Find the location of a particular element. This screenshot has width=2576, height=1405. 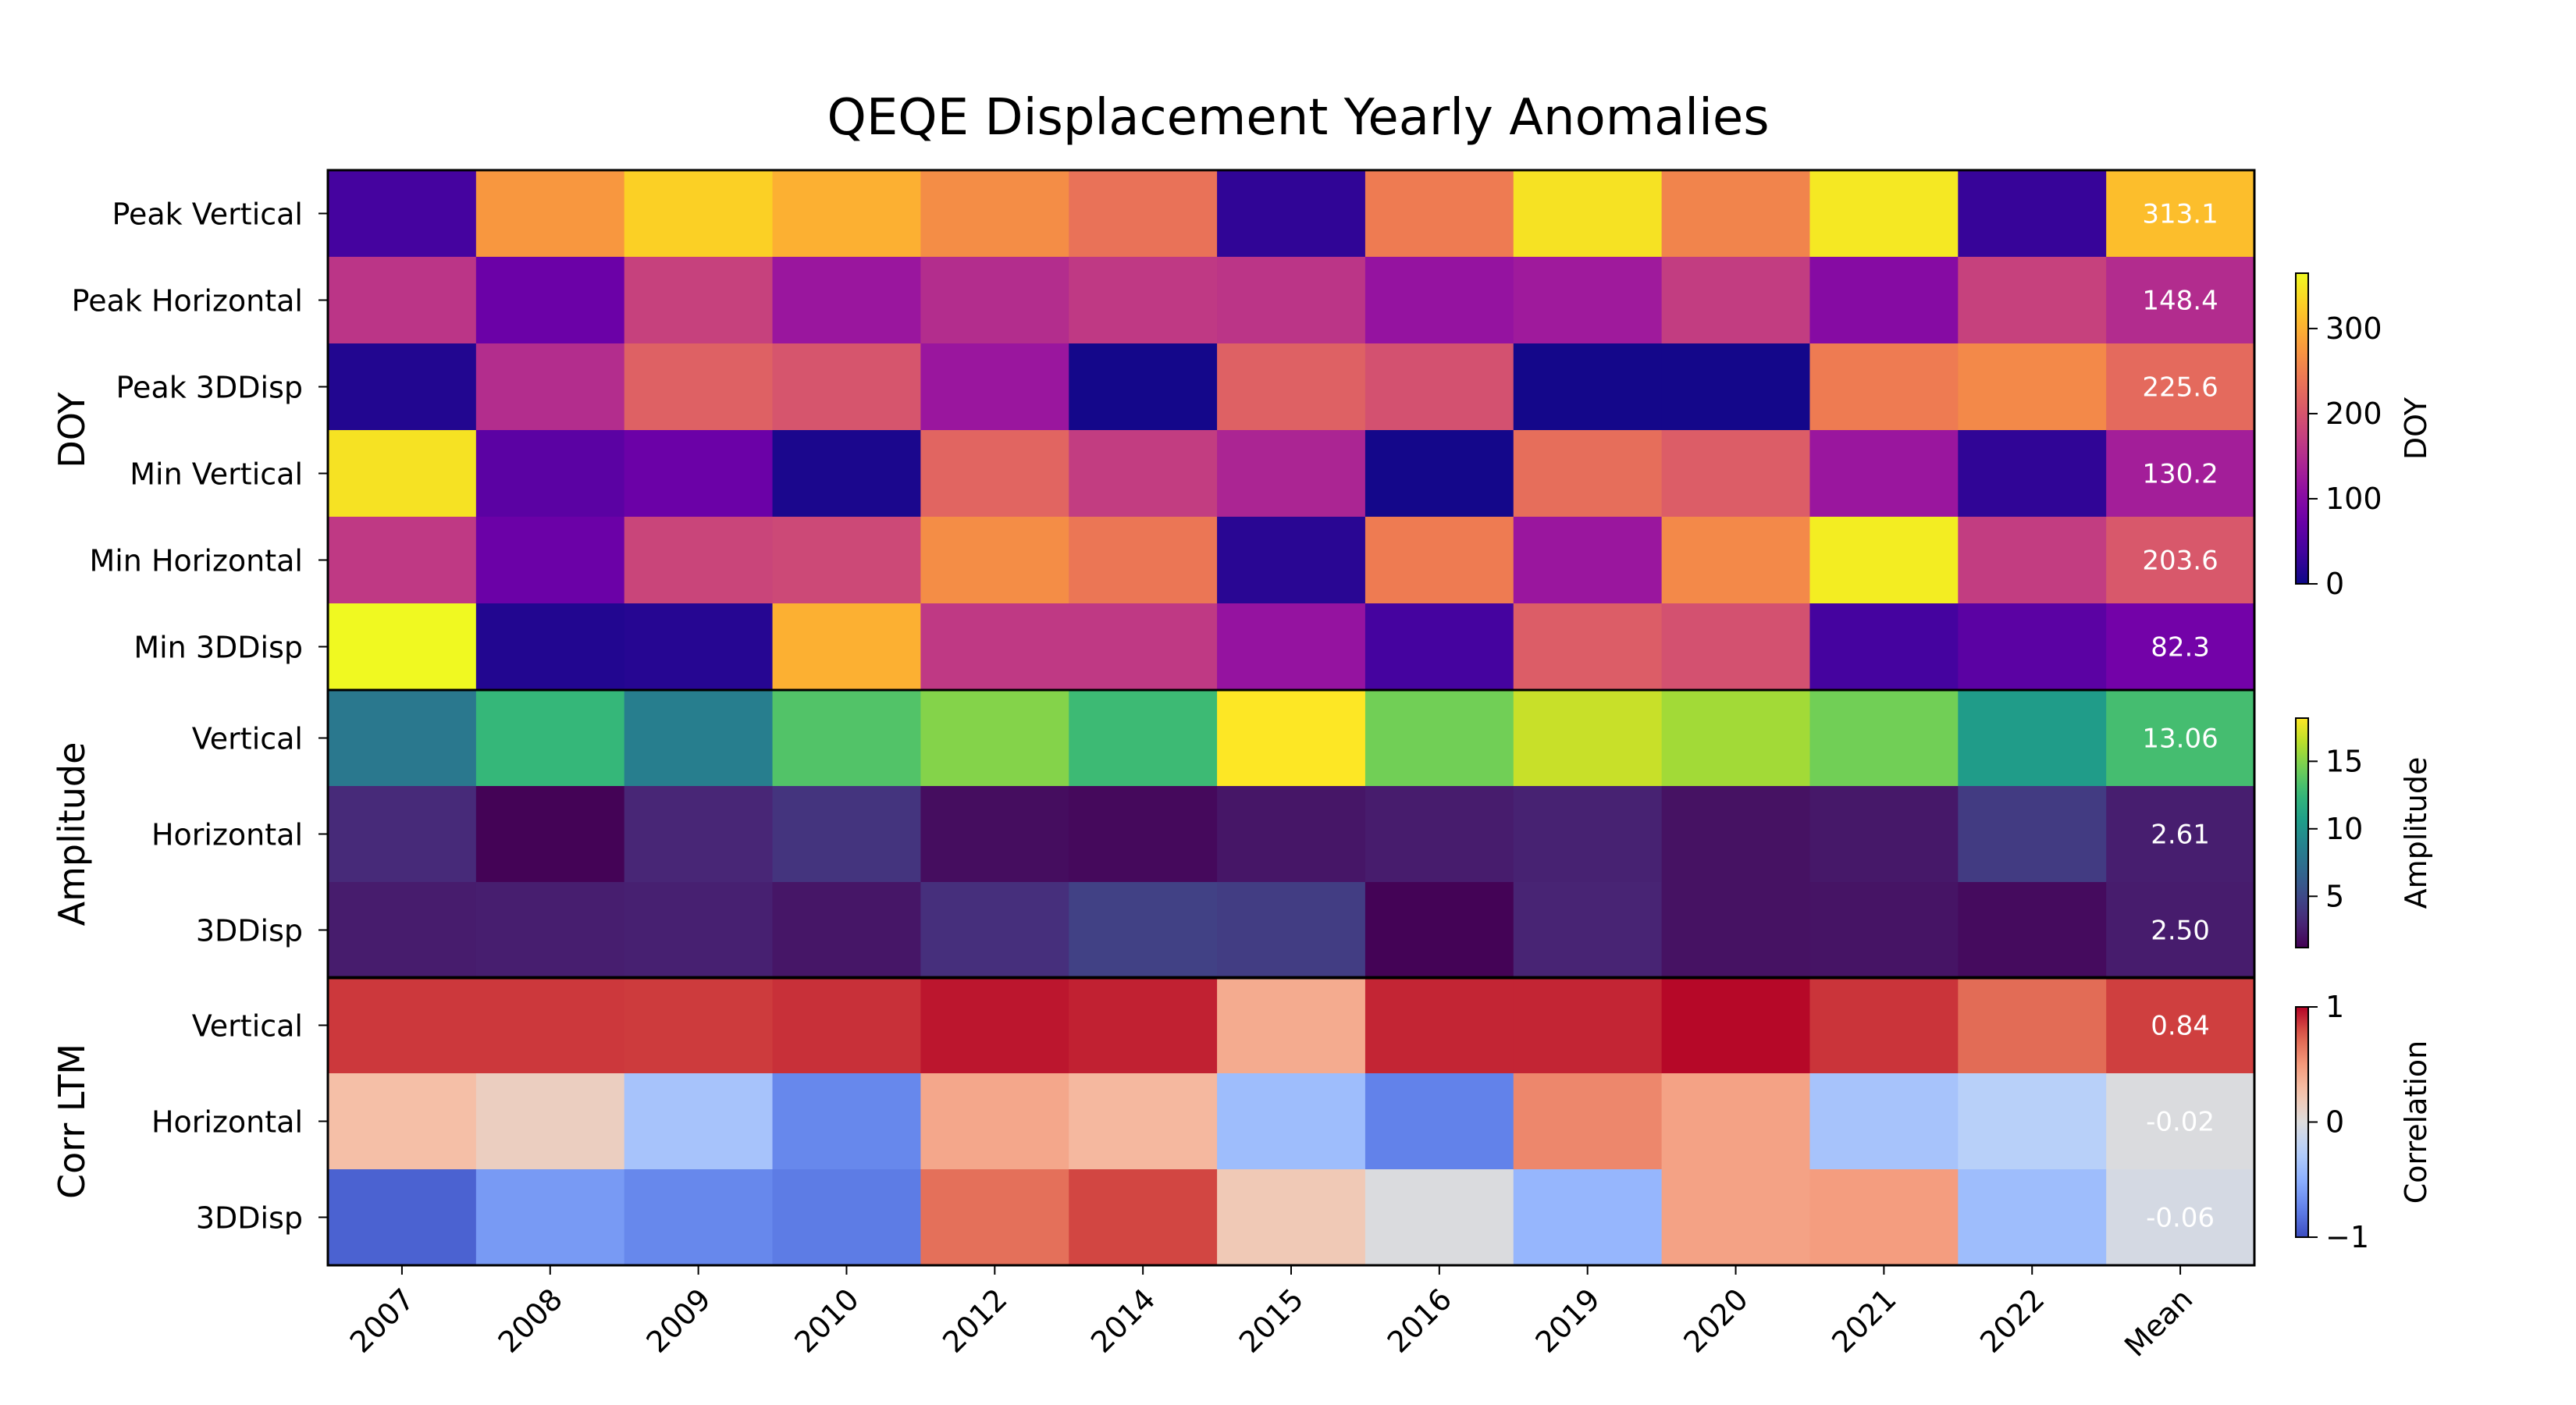

heatmap-cell-doy-min-3ddisp-2015 is located at coordinates (1291, 647).